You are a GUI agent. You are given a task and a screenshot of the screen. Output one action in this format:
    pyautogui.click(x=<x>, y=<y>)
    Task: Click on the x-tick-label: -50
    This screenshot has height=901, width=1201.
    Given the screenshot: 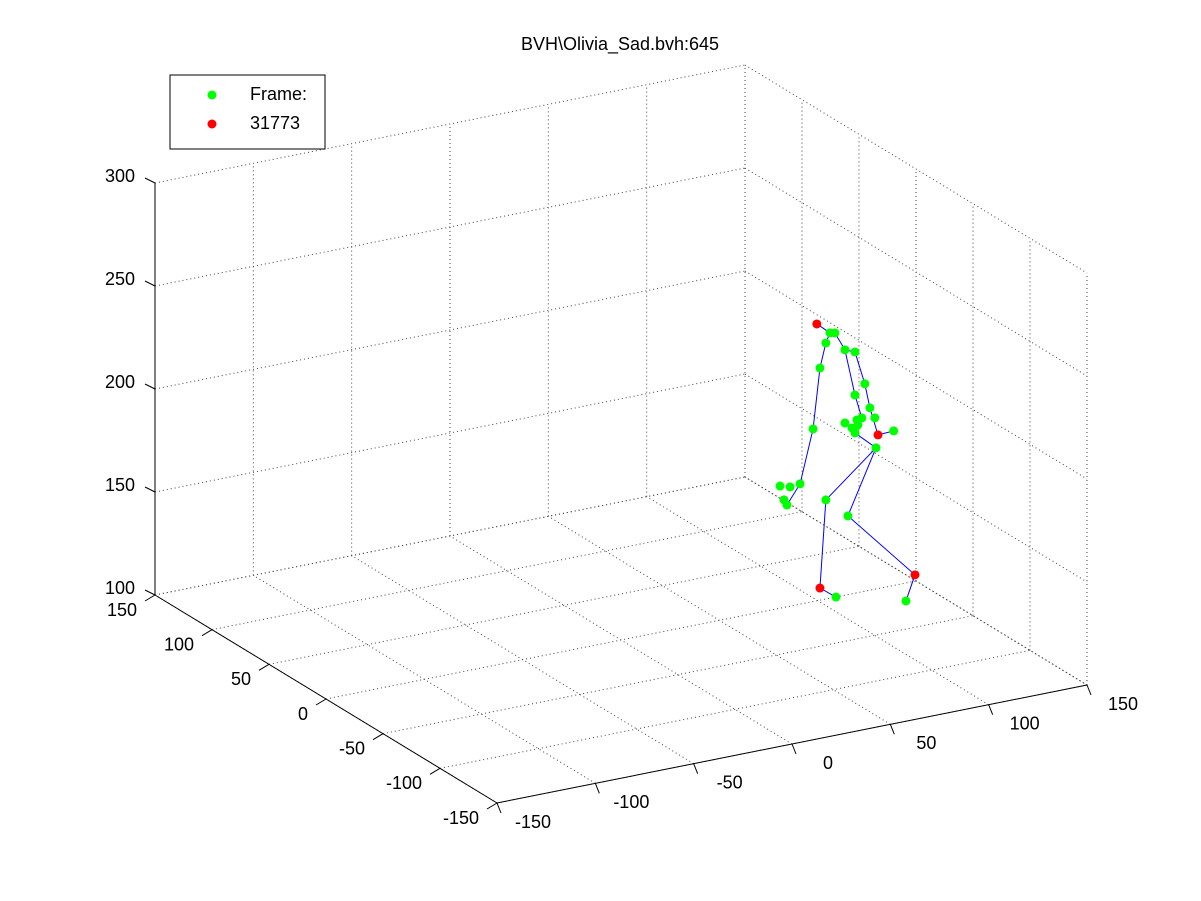 What is the action you would take?
    pyautogui.click(x=730, y=782)
    